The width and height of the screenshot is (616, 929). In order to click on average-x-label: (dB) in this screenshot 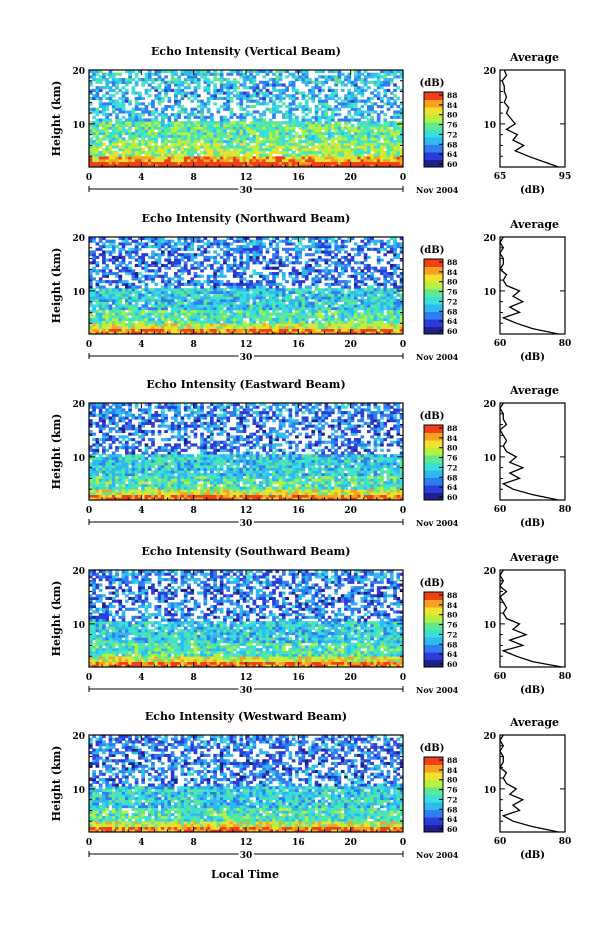, I will do `click(532, 190)`.